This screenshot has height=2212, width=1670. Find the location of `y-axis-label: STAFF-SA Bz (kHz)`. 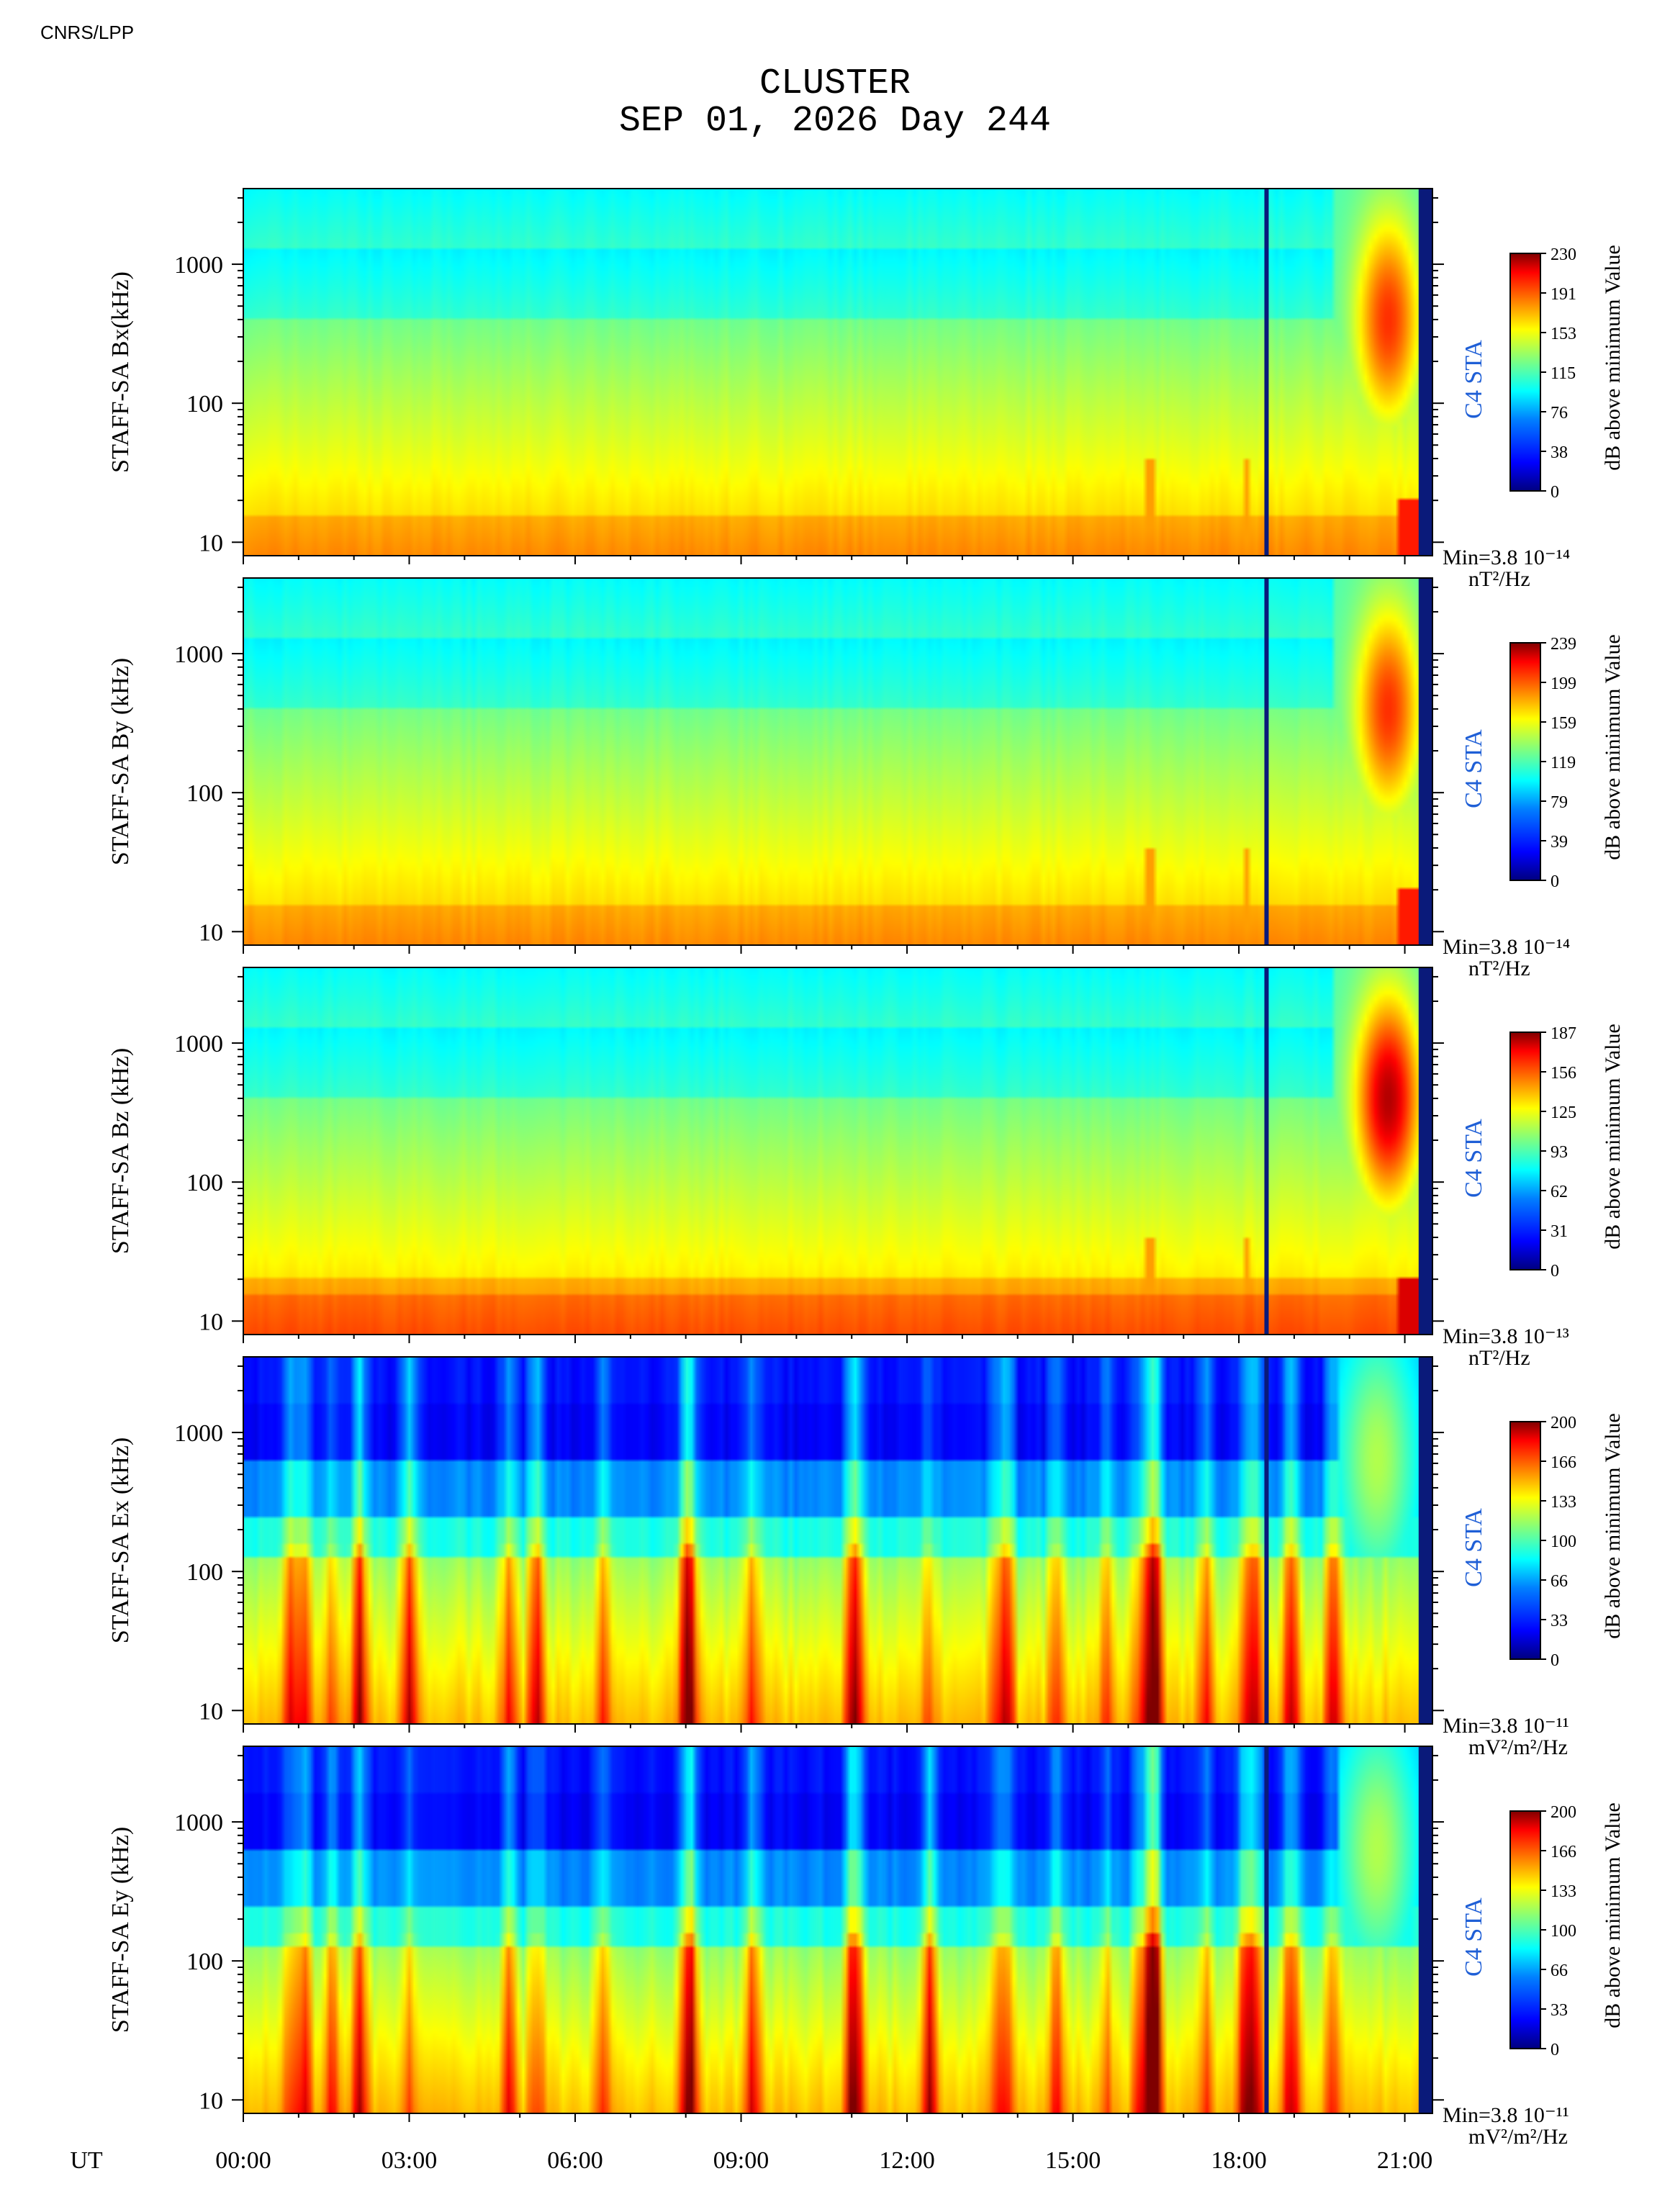

y-axis-label: STAFF-SA Bz (kHz) is located at coordinates (121, 1151).